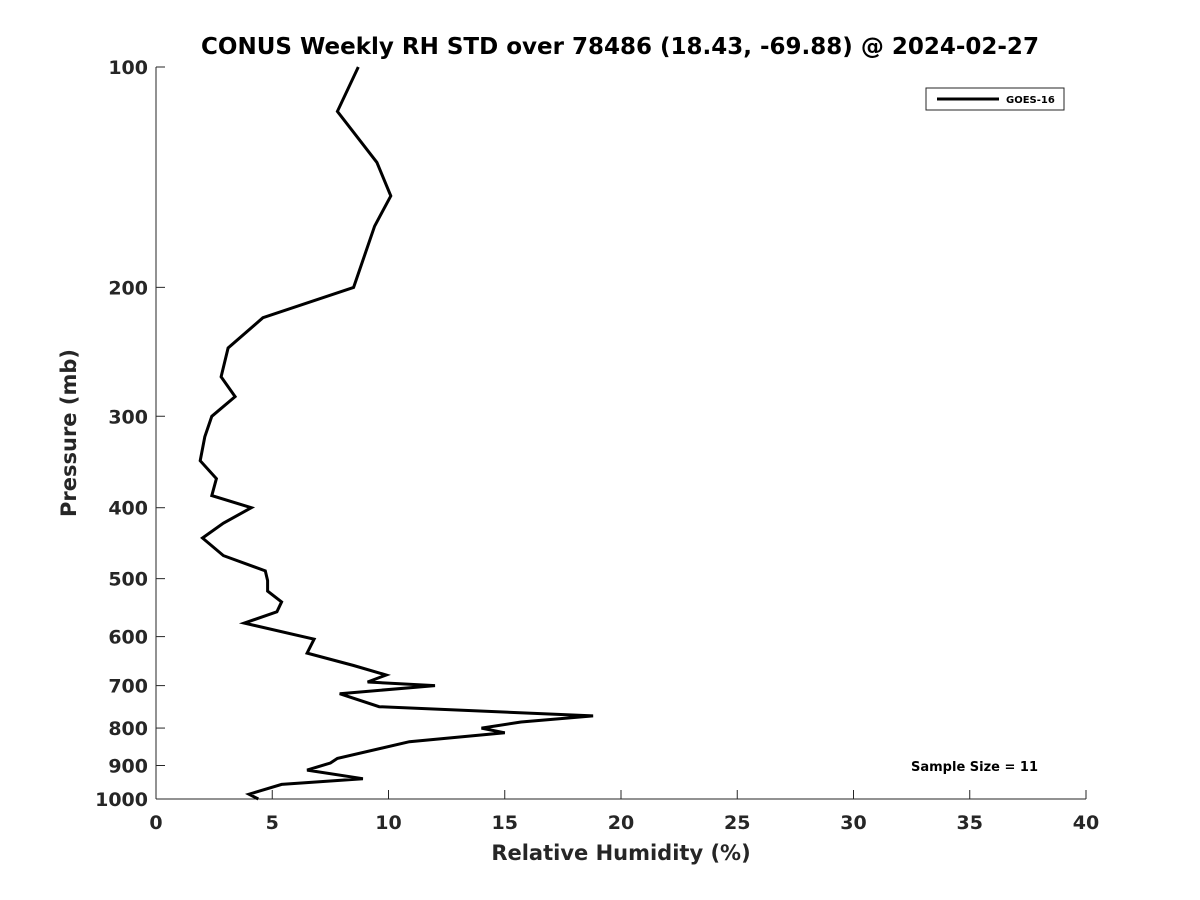 This screenshot has height=900, width=1200. I want to click on y-tick-label-800: 800, so click(128, 729).